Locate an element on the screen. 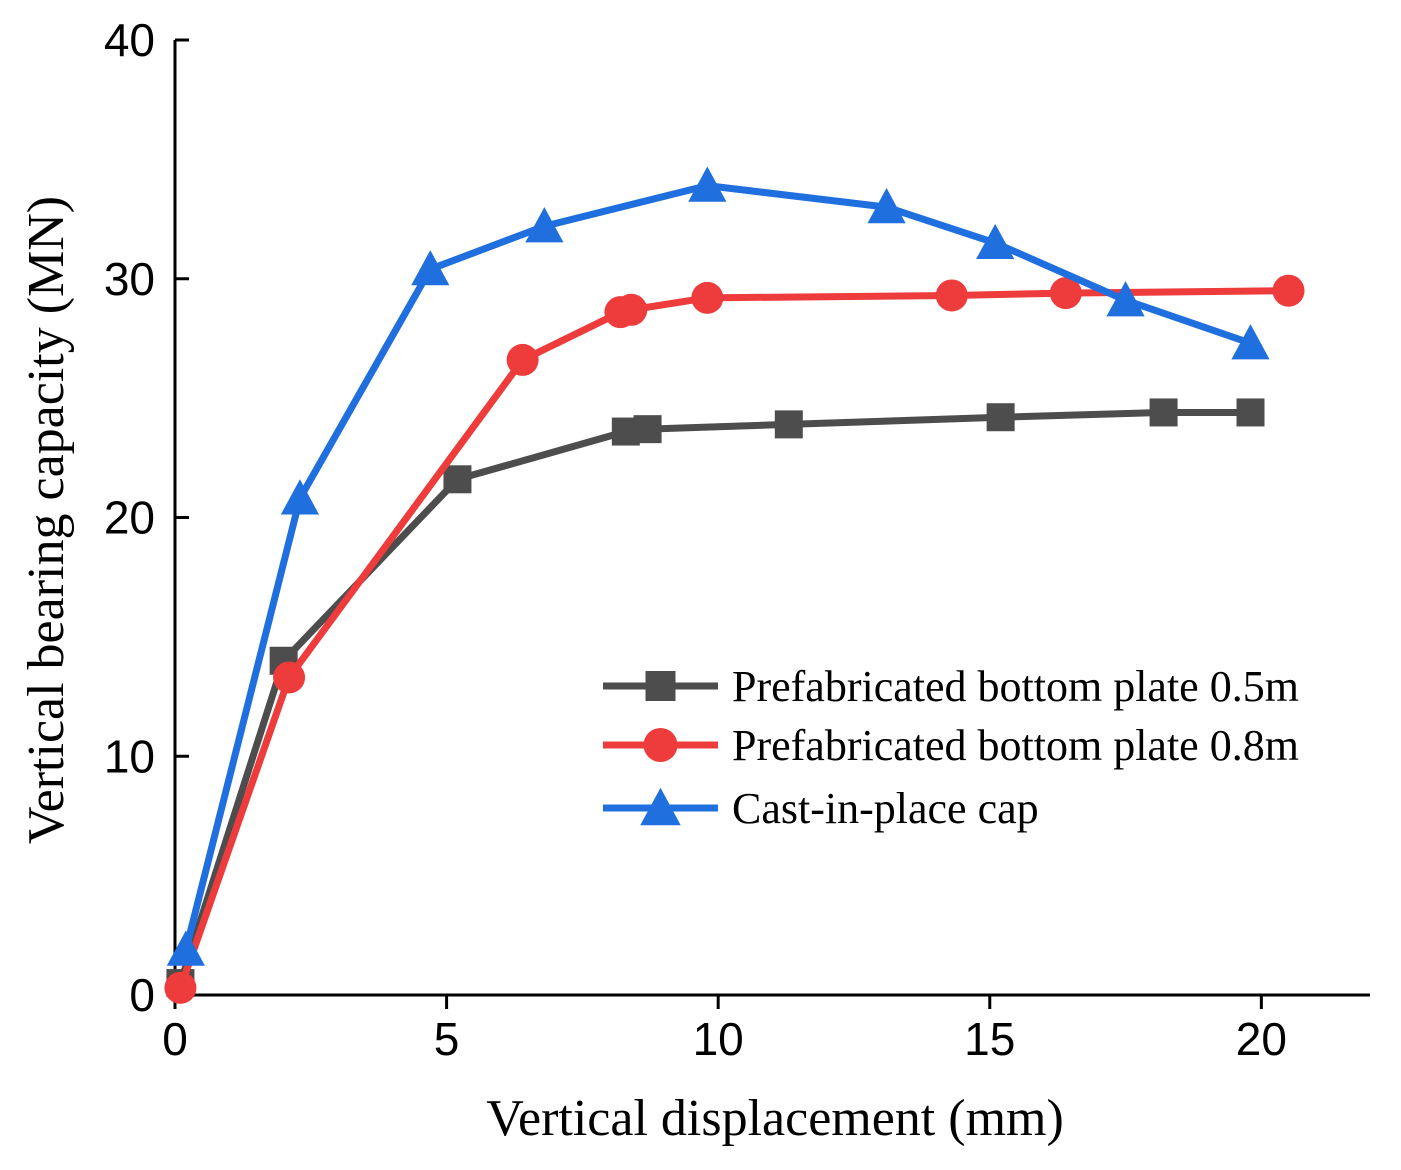  y-tick-label: 20 is located at coordinates (129, 518).